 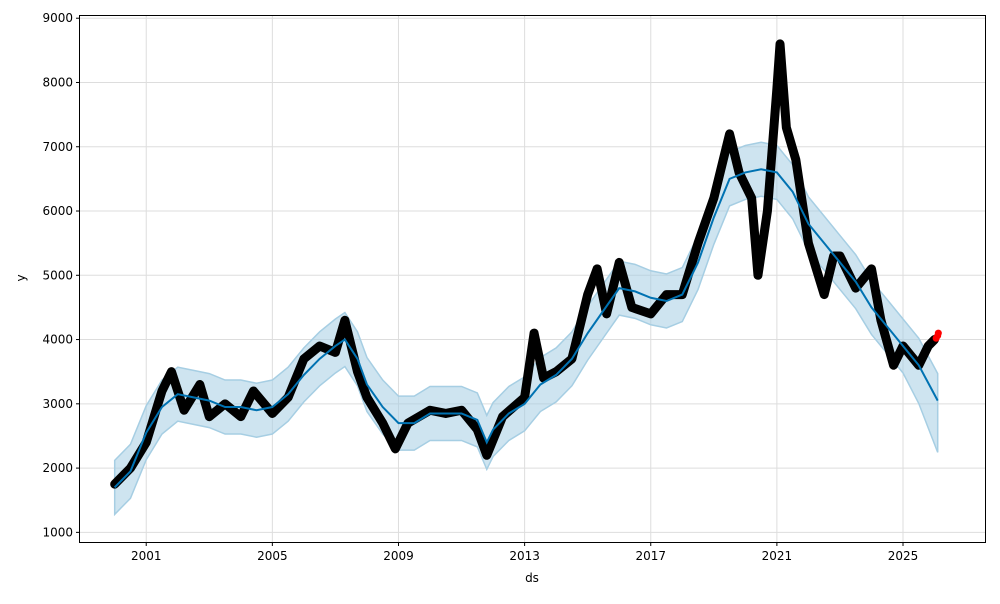 I want to click on x-tick-label: 2025, so click(x=903, y=556).